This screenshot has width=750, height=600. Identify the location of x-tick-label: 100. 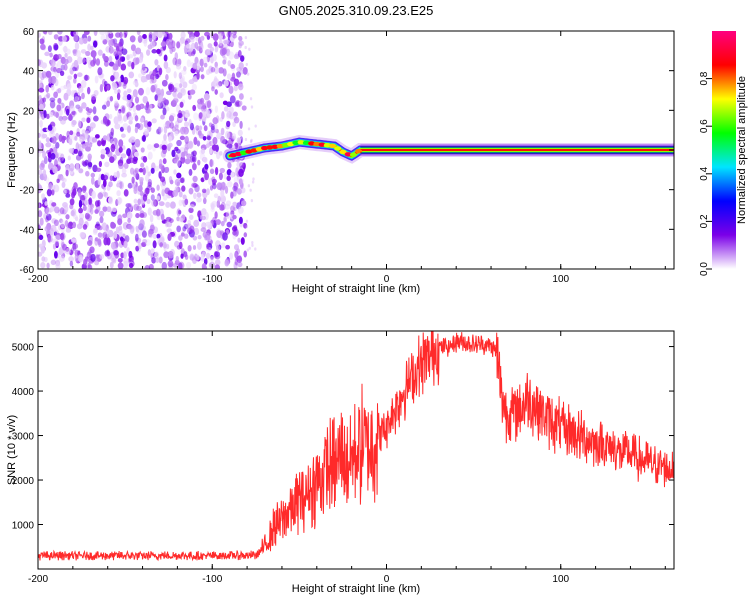
(560, 279).